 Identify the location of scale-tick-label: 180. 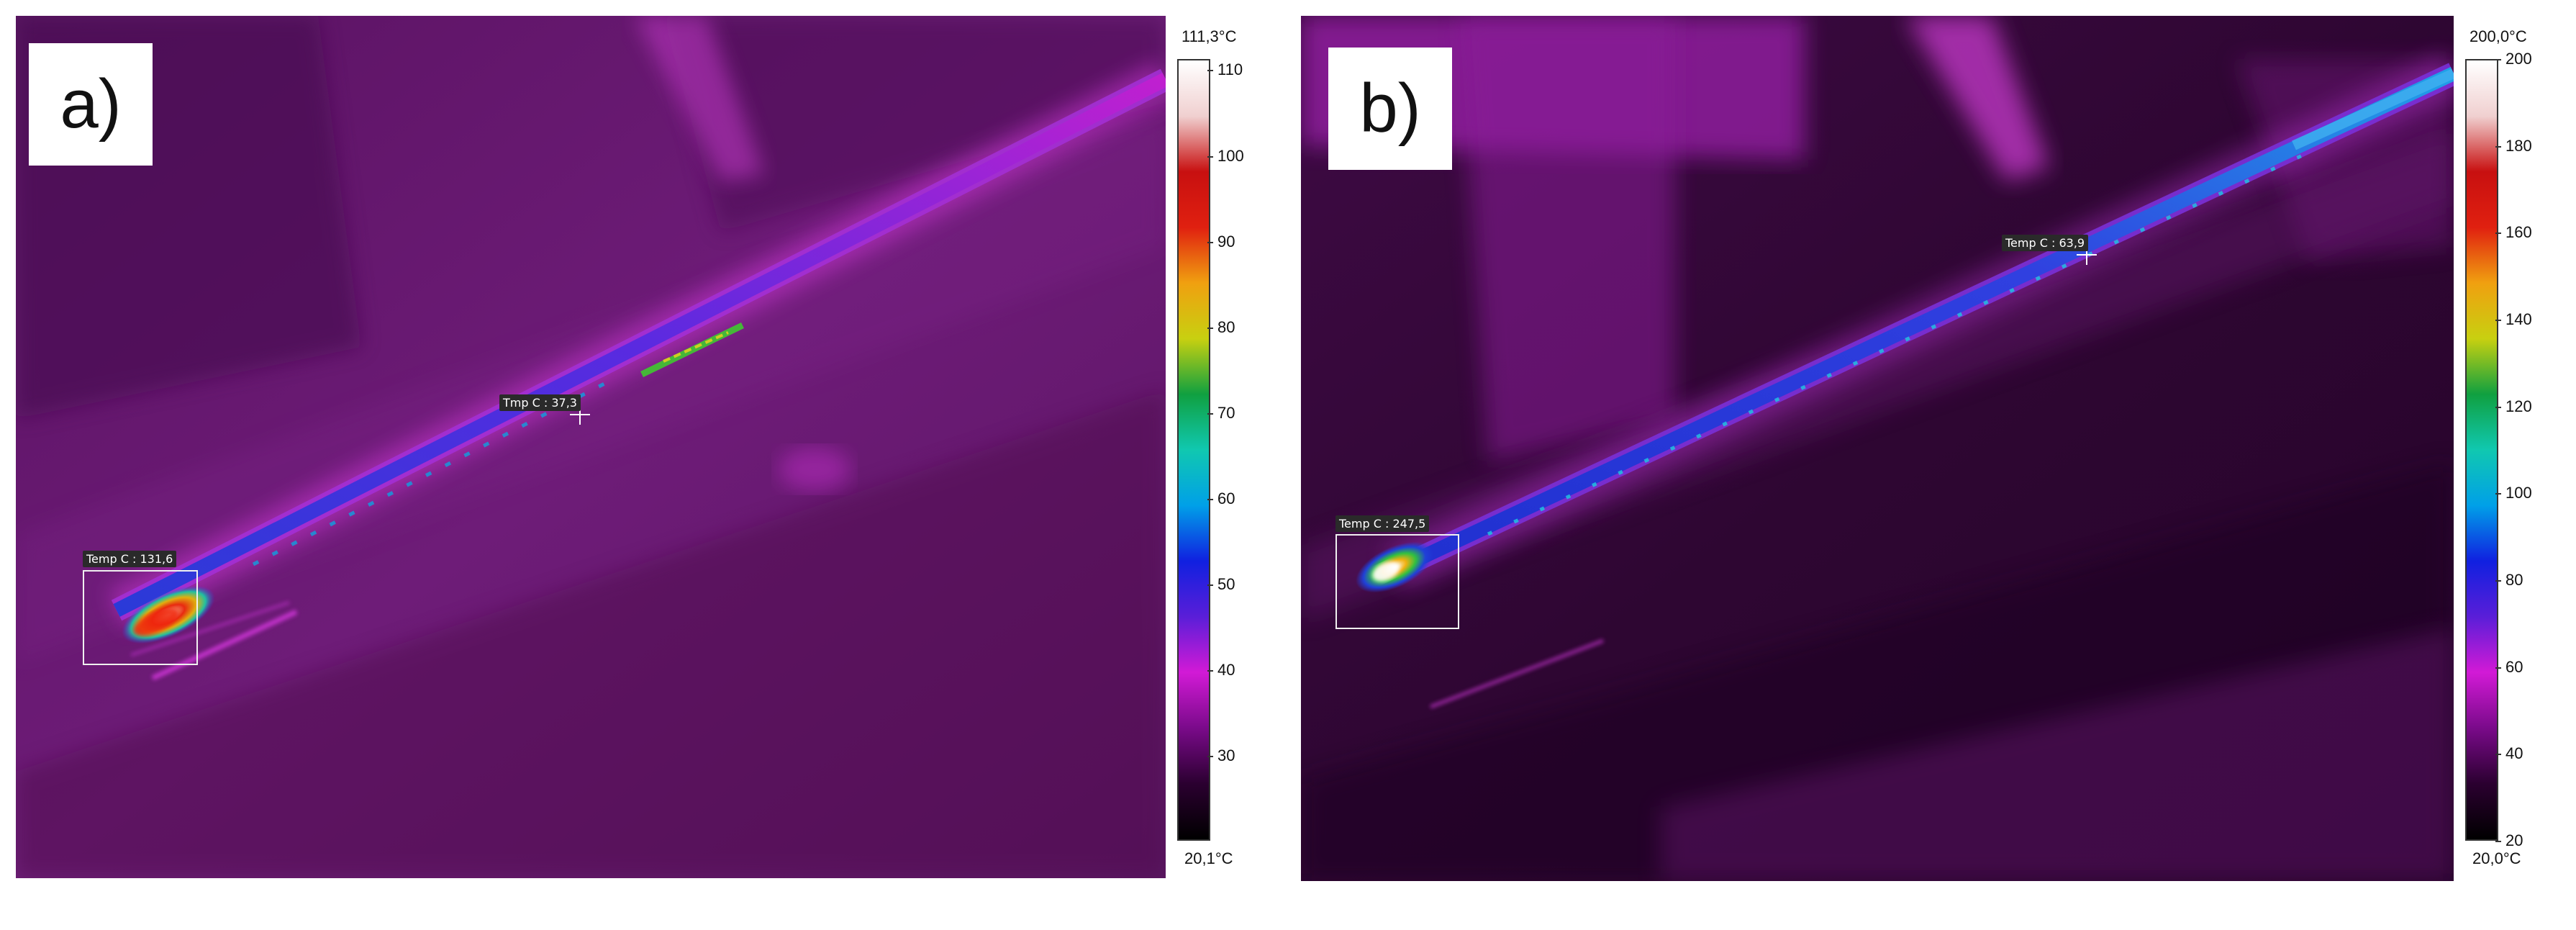
(2513, 145).